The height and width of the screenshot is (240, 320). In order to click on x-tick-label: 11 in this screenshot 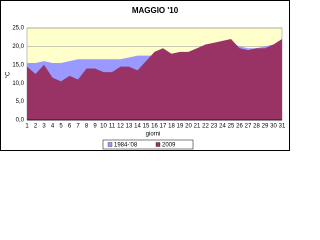, I will do `click(112, 127)`.